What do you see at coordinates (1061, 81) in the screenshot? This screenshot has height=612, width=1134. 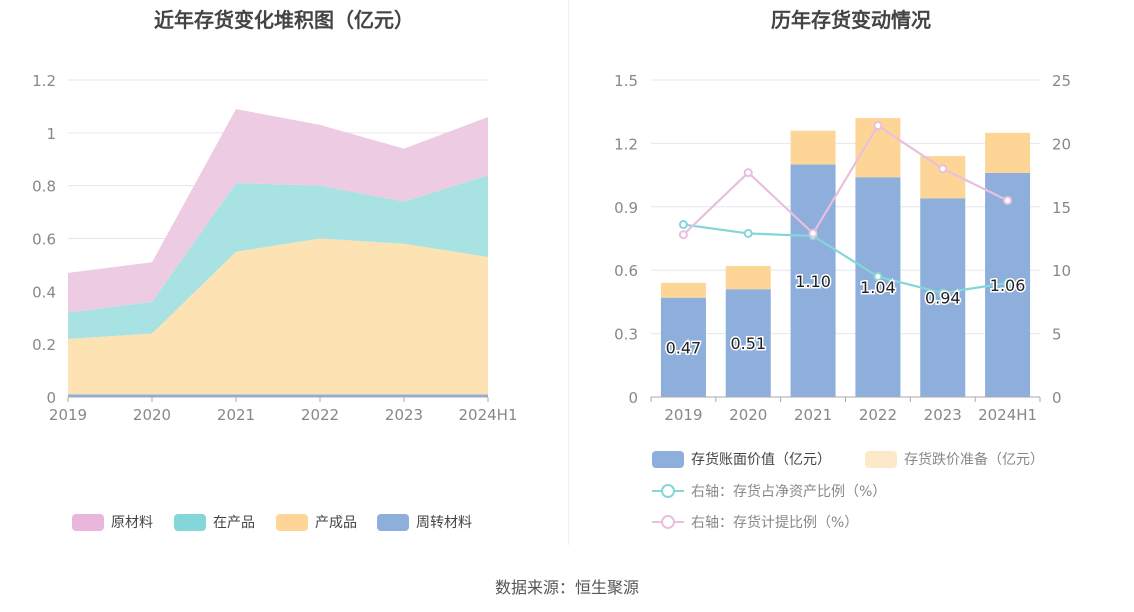 I see `bar-y2-tick-label: 25` at bounding box center [1061, 81].